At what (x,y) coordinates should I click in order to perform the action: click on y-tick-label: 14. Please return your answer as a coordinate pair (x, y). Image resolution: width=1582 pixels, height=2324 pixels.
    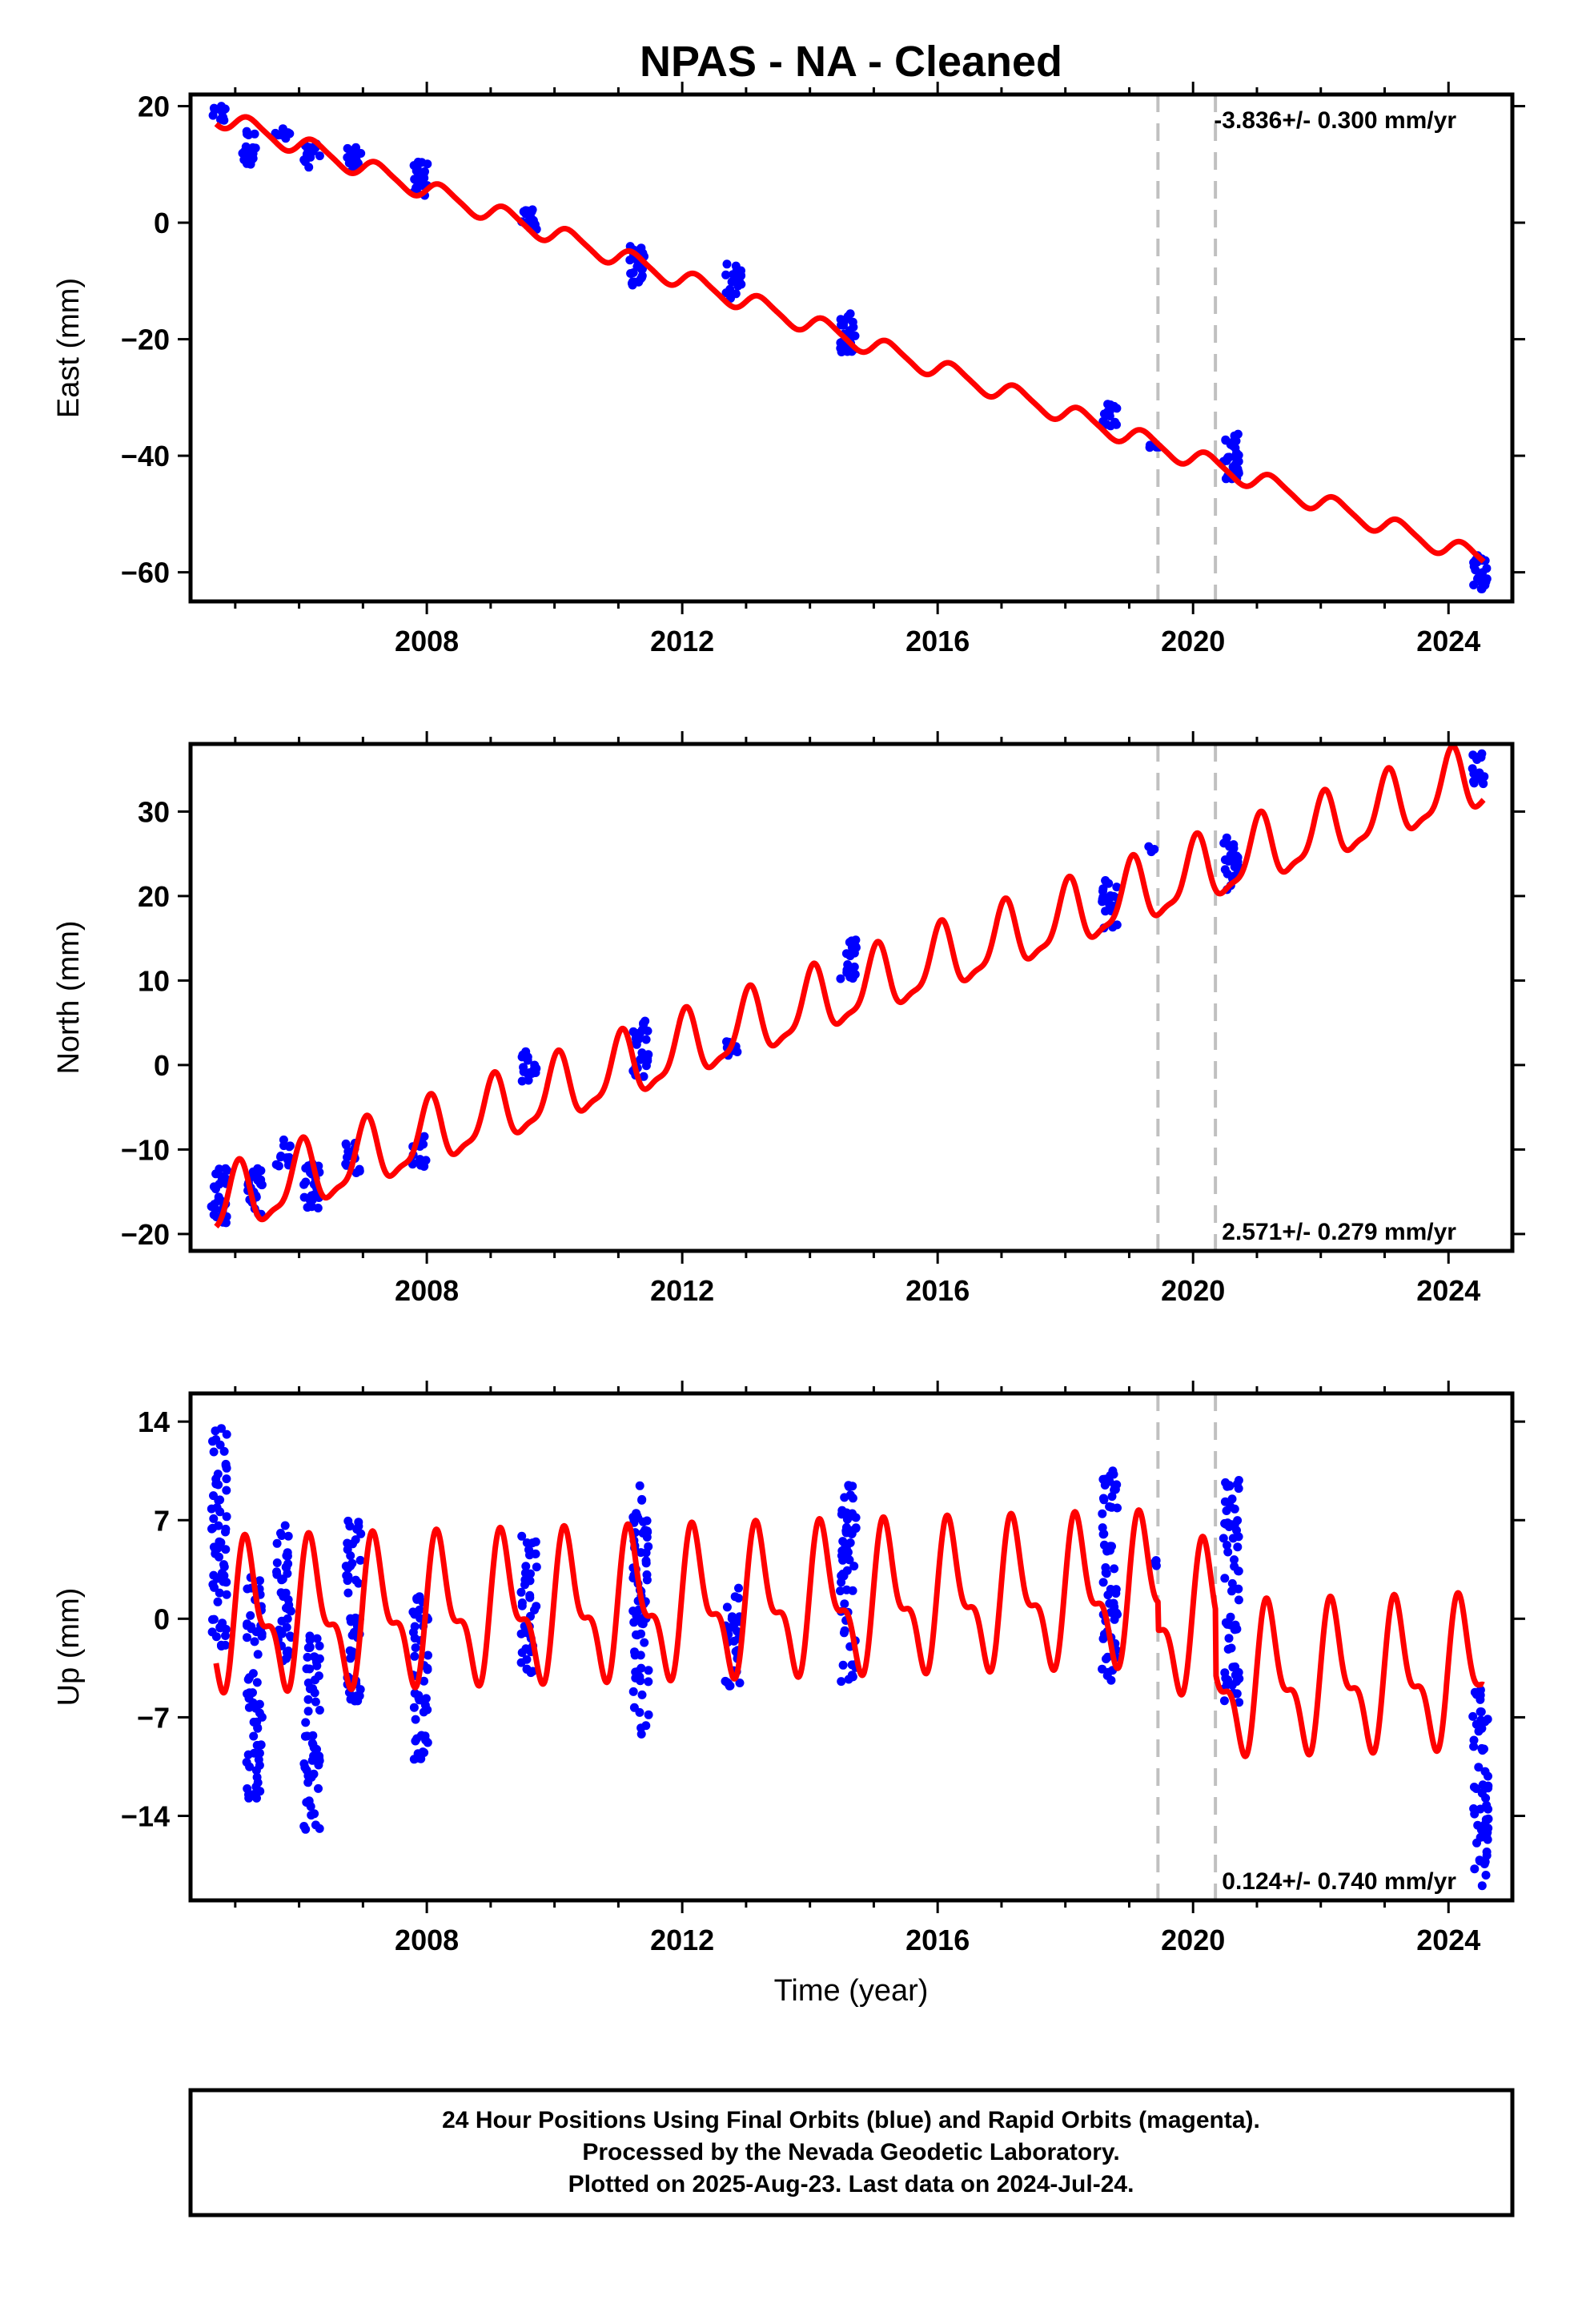
    Looking at the image, I should click on (154, 1421).